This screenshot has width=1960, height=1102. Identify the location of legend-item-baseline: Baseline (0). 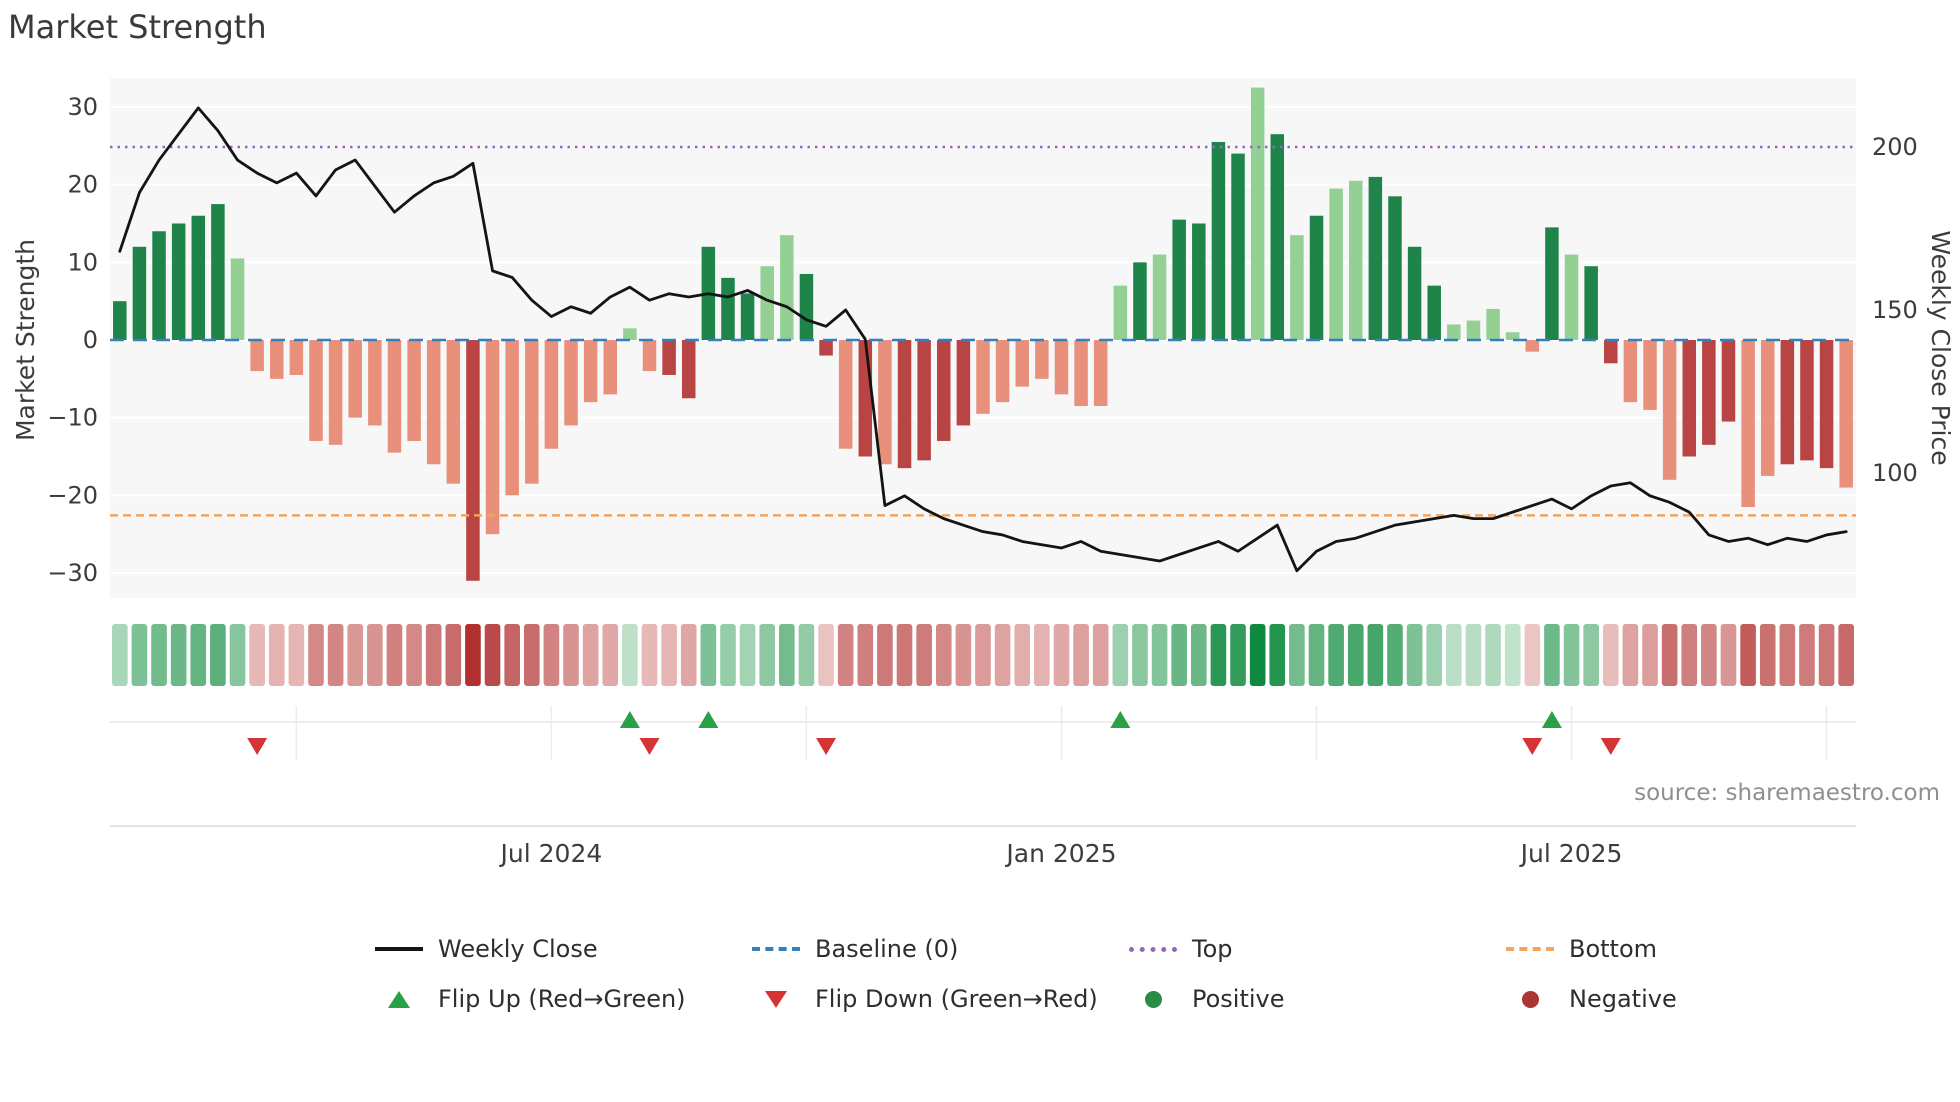
(940, 949).